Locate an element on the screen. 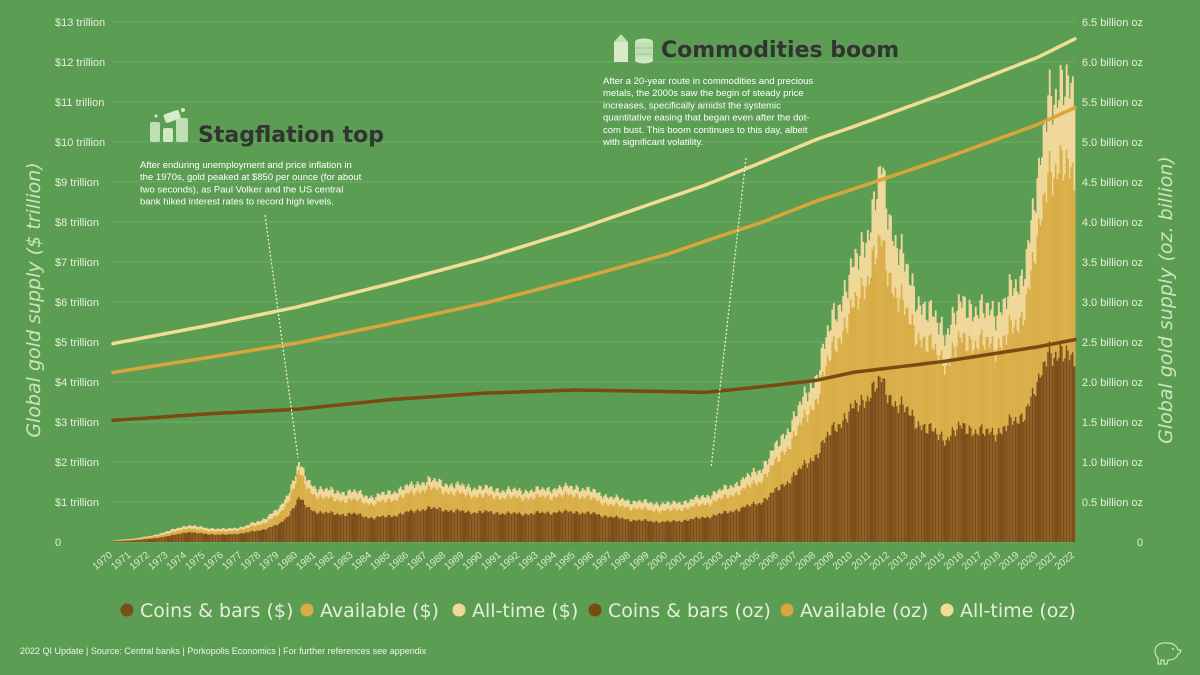 This screenshot has height=675, width=1200. right-axis-title: Global gold supply (oz. billion) is located at coordinates (1166, 300).